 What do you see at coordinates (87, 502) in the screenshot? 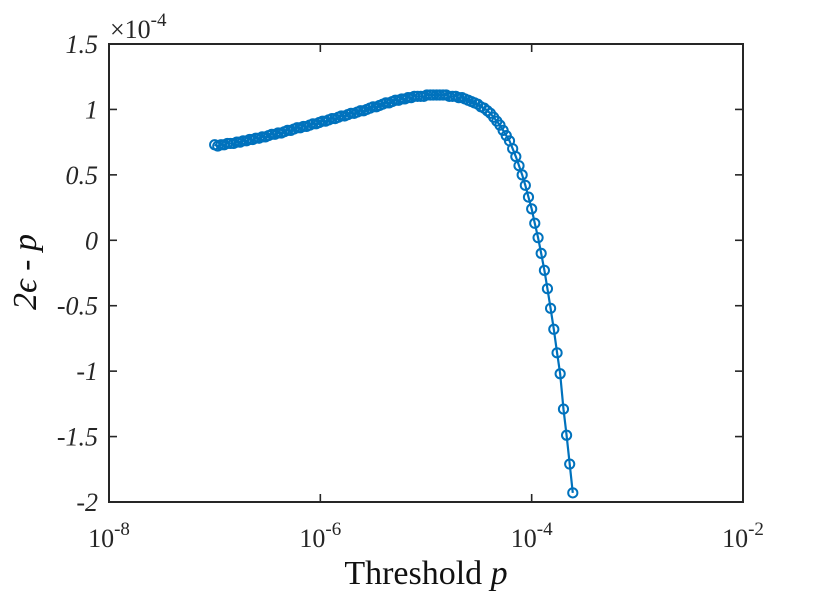
I see `y-tick-label-7: -2` at bounding box center [87, 502].